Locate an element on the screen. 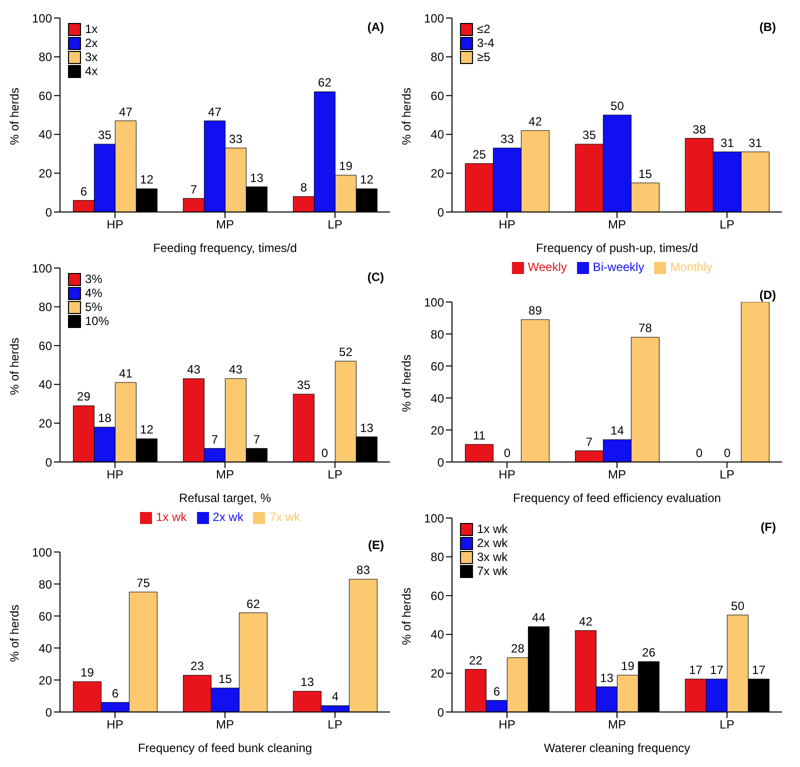 The image size is (800, 767). legend-label: 5% is located at coordinates (93, 307).